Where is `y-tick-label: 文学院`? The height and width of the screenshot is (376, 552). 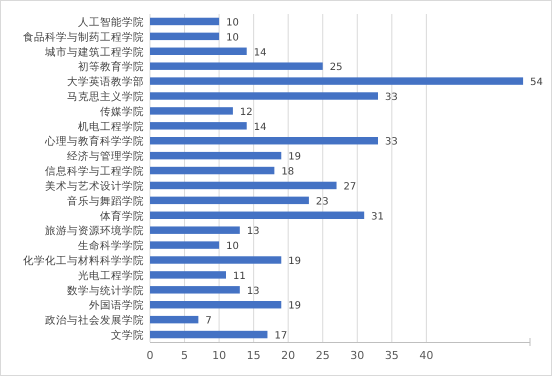
y-tick-label: 文学院 is located at coordinates (127, 335).